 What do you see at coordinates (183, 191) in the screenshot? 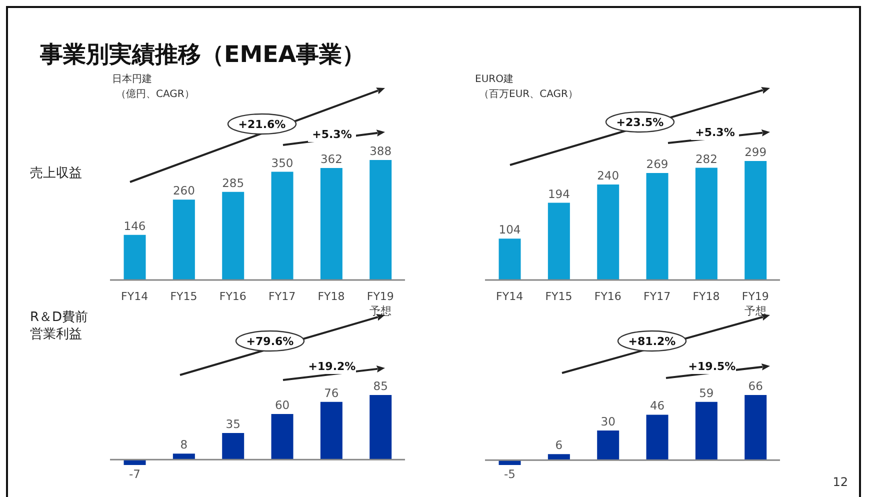
I see `data-label: 260` at bounding box center [183, 191].